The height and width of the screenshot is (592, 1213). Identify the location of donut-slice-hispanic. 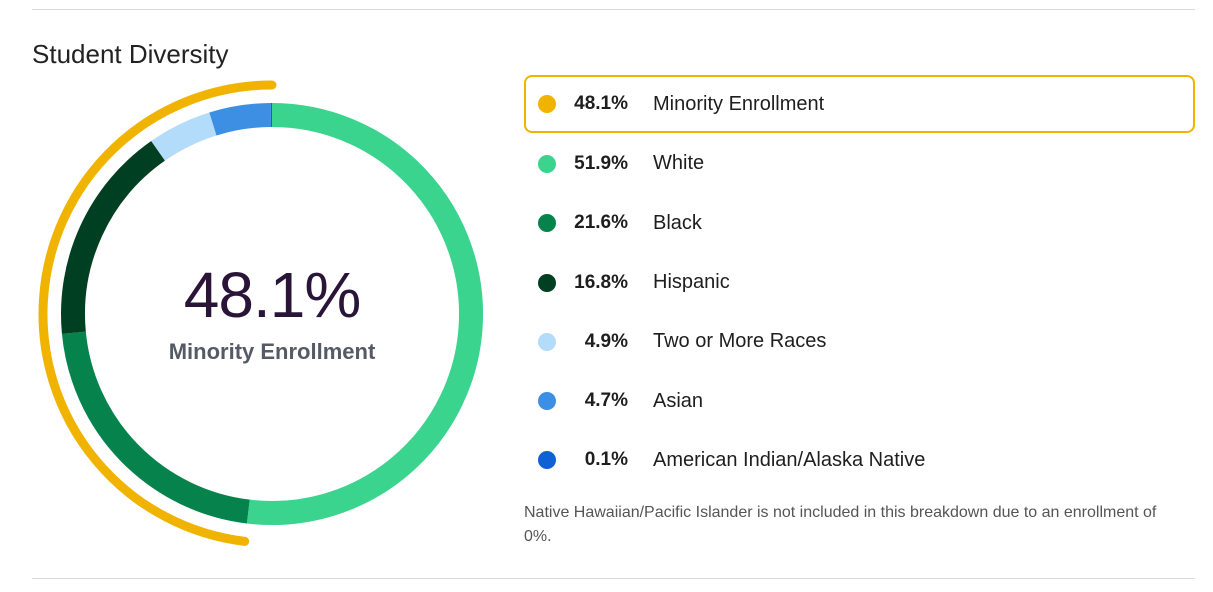
(113, 237).